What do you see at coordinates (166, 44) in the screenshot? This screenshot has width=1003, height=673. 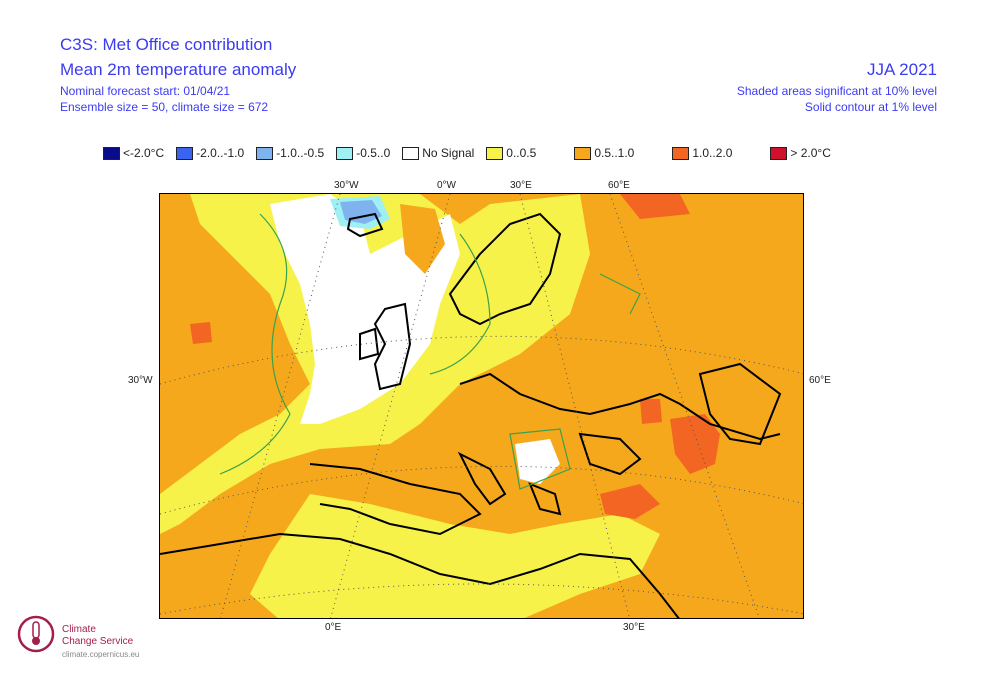 I see `title-line1: C3S: Met Office contribution` at bounding box center [166, 44].